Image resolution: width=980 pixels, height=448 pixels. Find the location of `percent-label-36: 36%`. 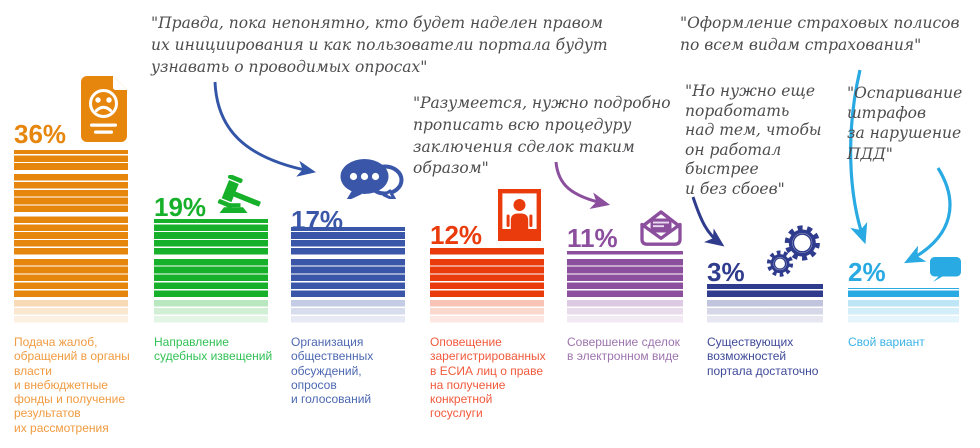

percent-label-36: 36% is located at coordinates (40, 134).